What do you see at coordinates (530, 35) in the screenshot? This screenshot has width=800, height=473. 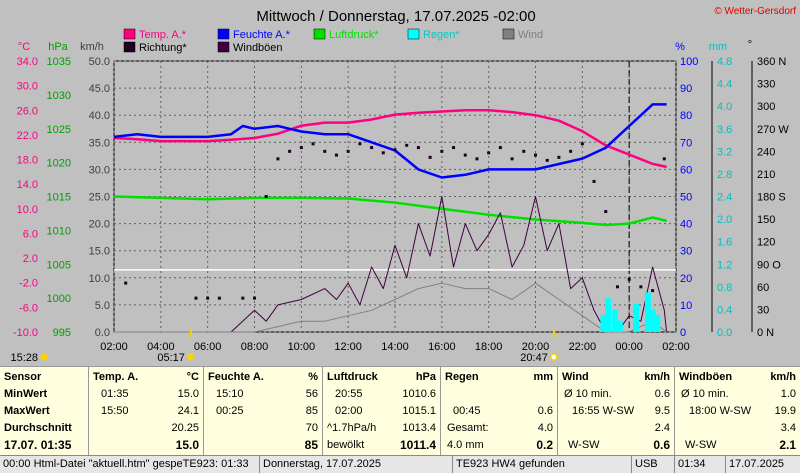 I see `legend-label: Wind` at bounding box center [530, 35].